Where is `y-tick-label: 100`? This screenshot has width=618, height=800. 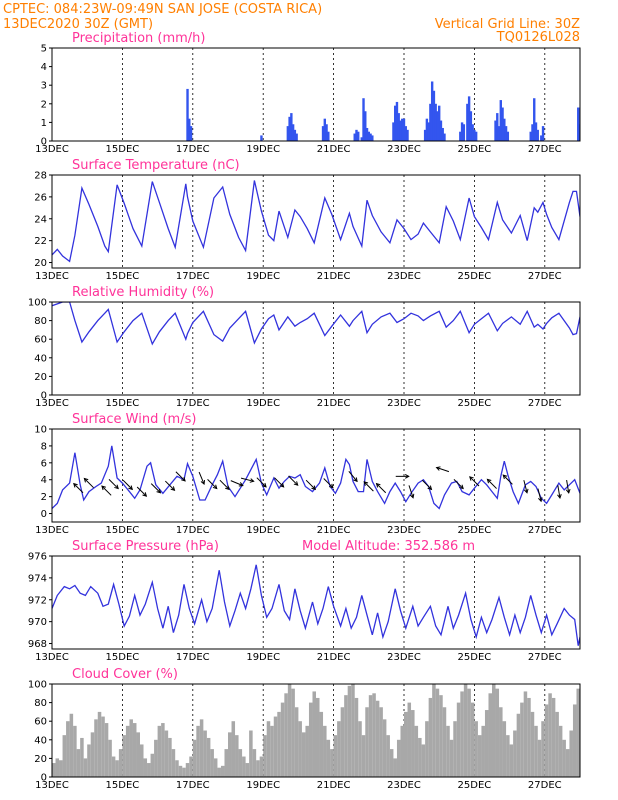 y-tick-label: 100 is located at coordinates (37, 685).